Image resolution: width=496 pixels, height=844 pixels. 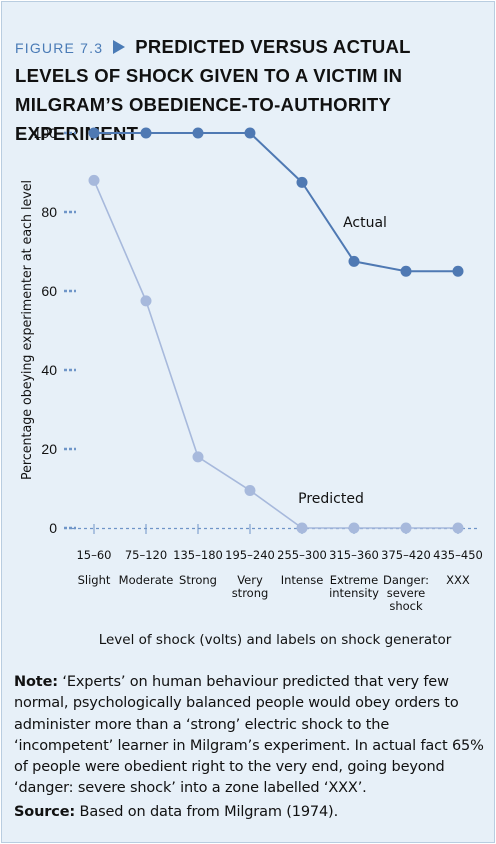 I want to click on x-category-label: Extreme, so click(x=354, y=580).